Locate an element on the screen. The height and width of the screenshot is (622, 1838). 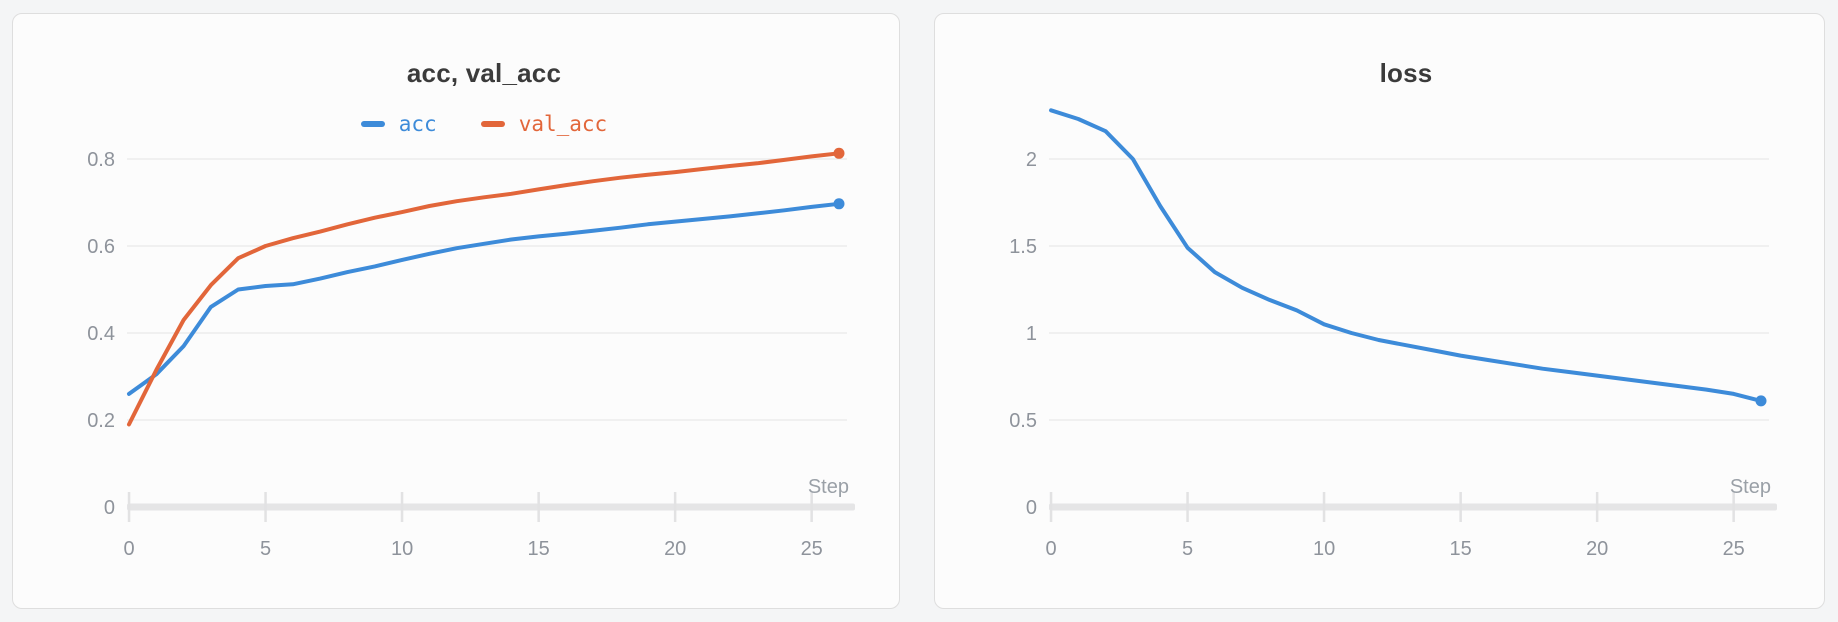
legend-swatch-acc is located at coordinates (372, 124).